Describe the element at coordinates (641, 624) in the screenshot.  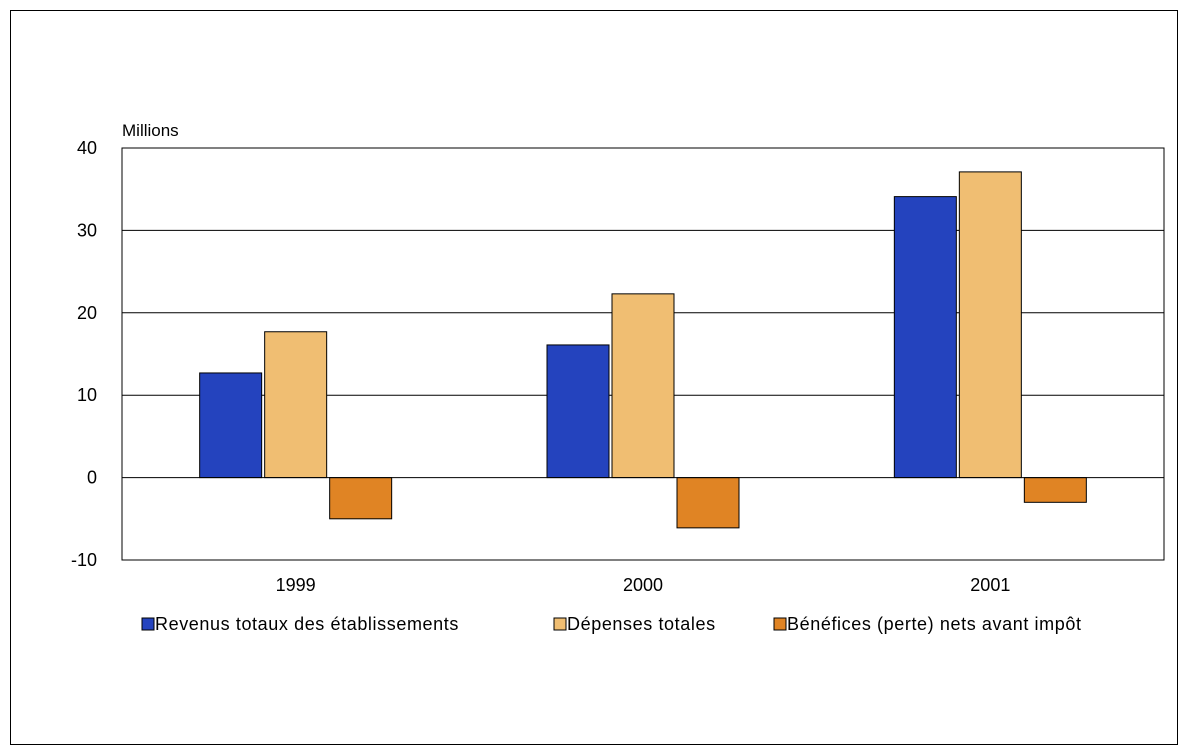
I see `legend-label: Dépenses totales` at that location.